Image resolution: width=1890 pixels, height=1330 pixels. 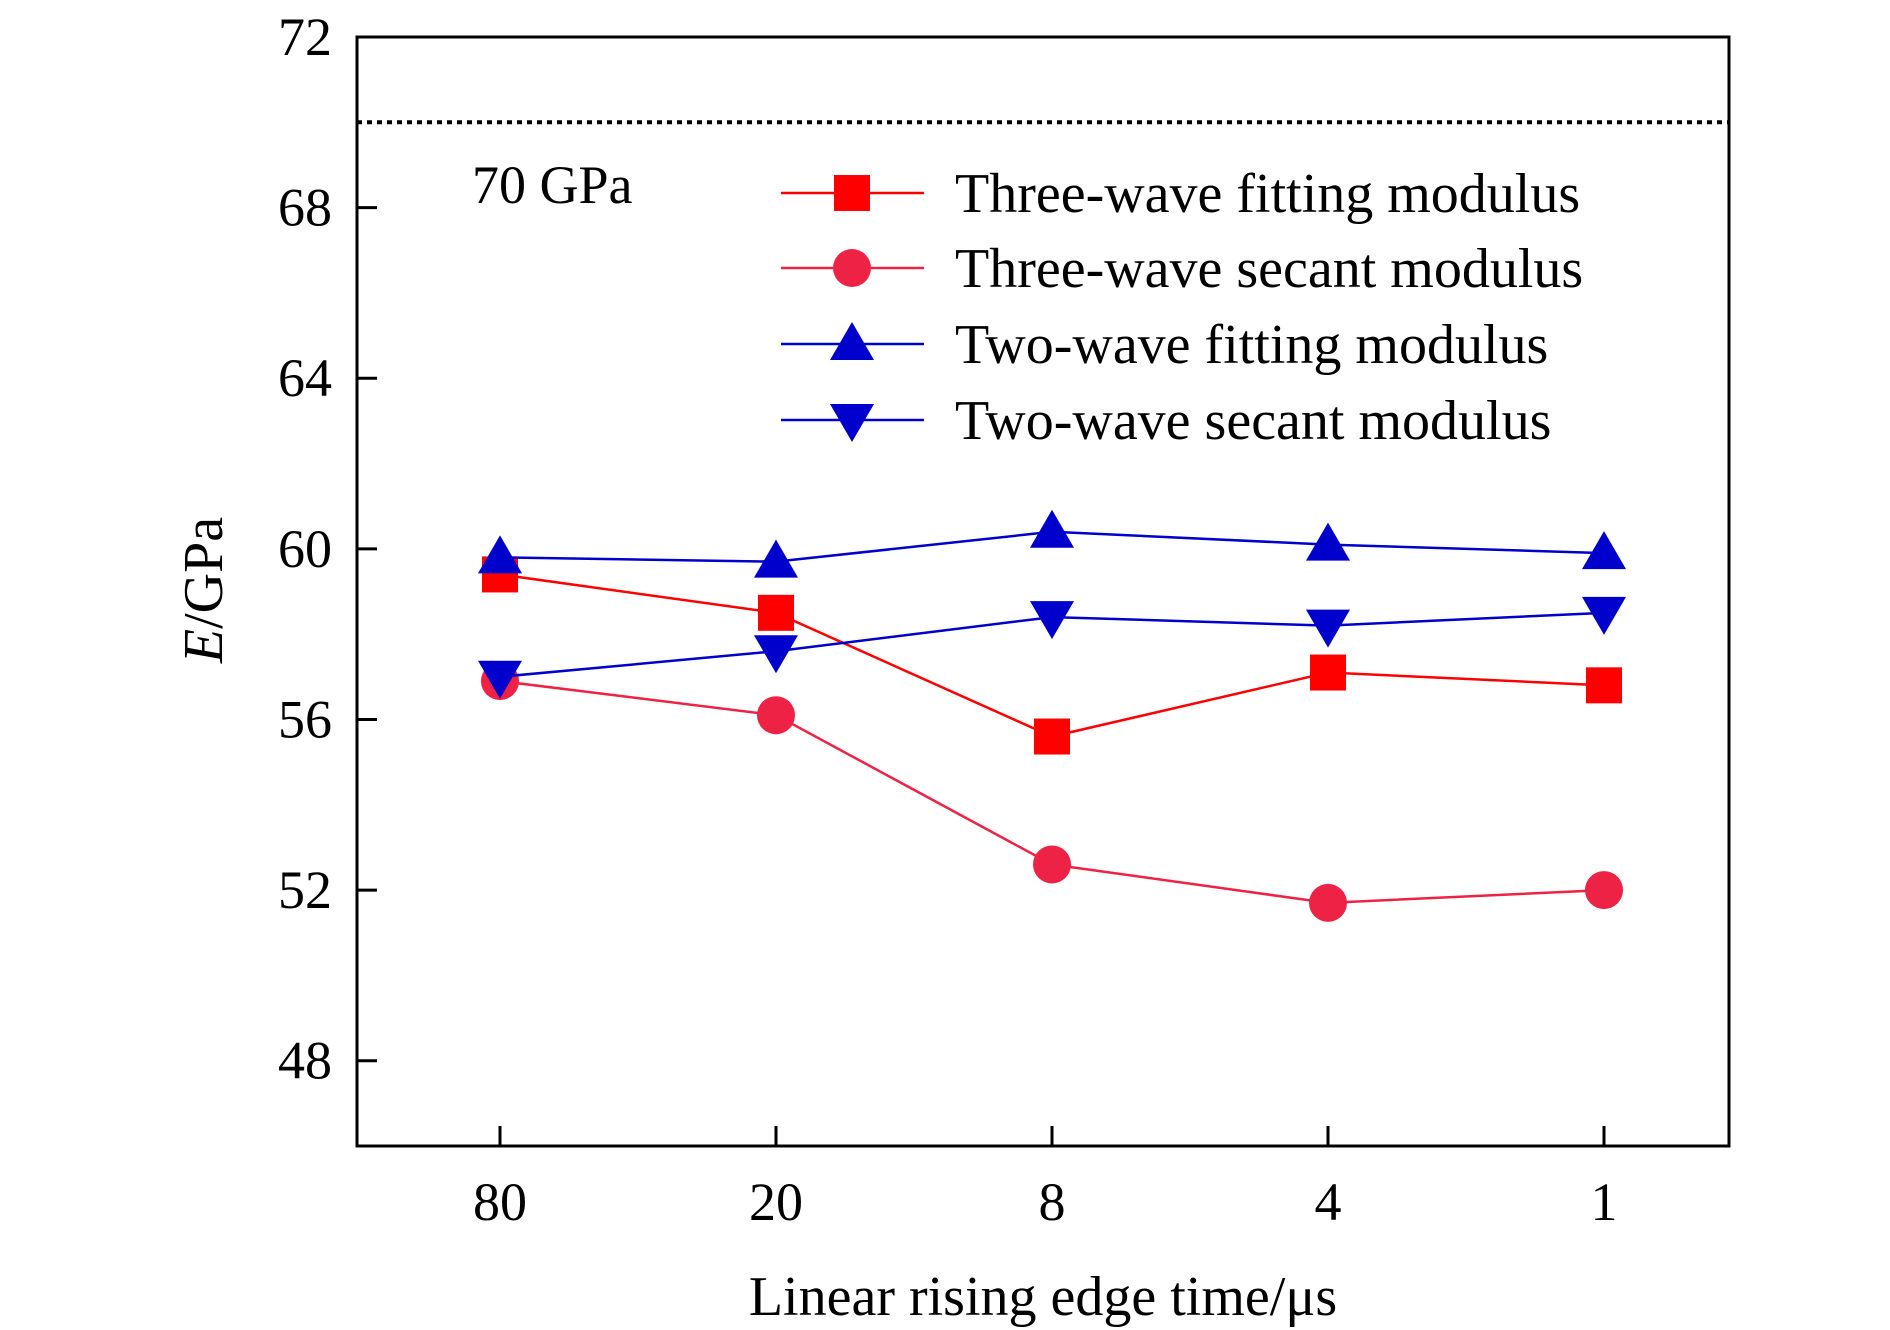 I want to click on x-tick-label: 4, so click(x=1328, y=1202).